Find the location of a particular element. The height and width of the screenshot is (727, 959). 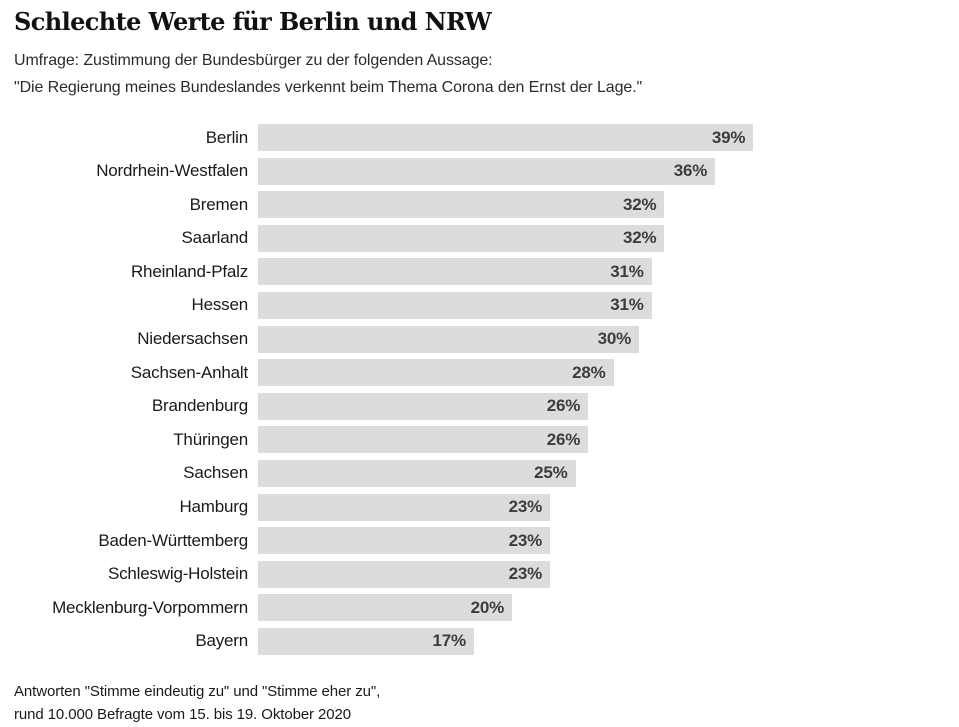

bar-row: Hamburg 23% is located at coordinates (479, 507).